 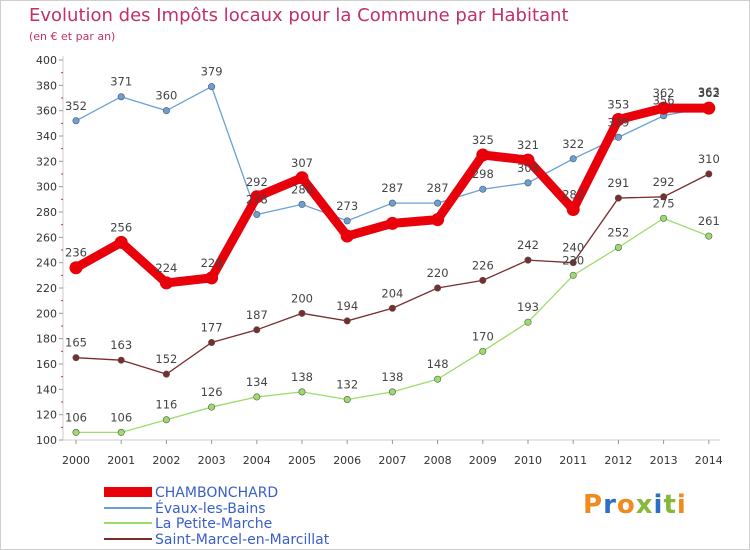 What do you see at coordinates (166, 96) in the screenshot?
I see `data-label: 360` at bounding box center [166, 96].